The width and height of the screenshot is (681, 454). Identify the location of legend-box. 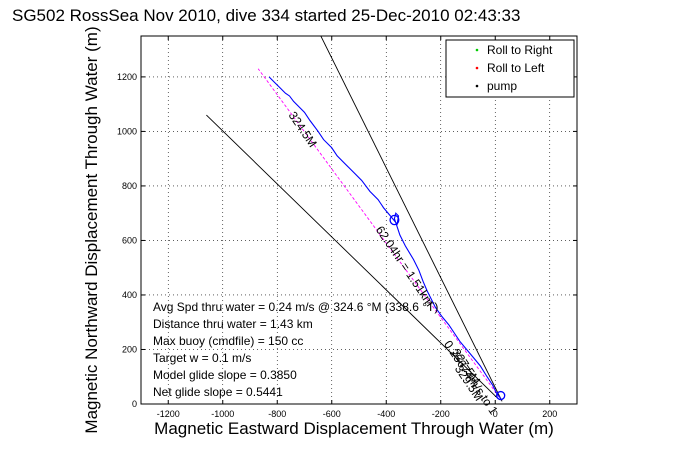
(510, 68).